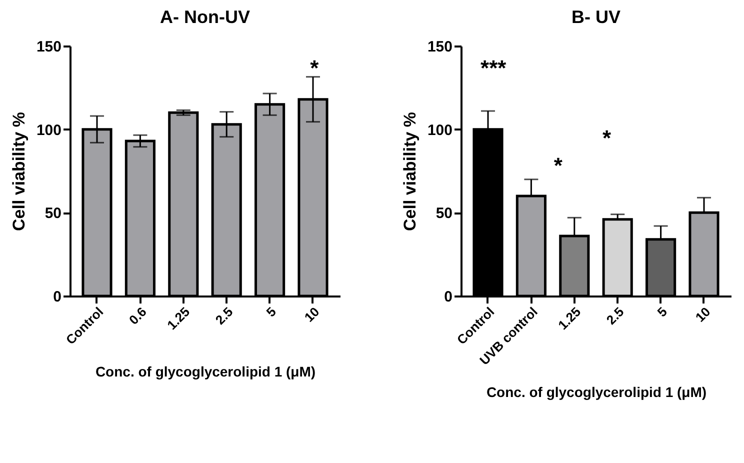  Describe the element at coordinates (493, 68) in the screenshot. I see `annotation: ***` at that location.